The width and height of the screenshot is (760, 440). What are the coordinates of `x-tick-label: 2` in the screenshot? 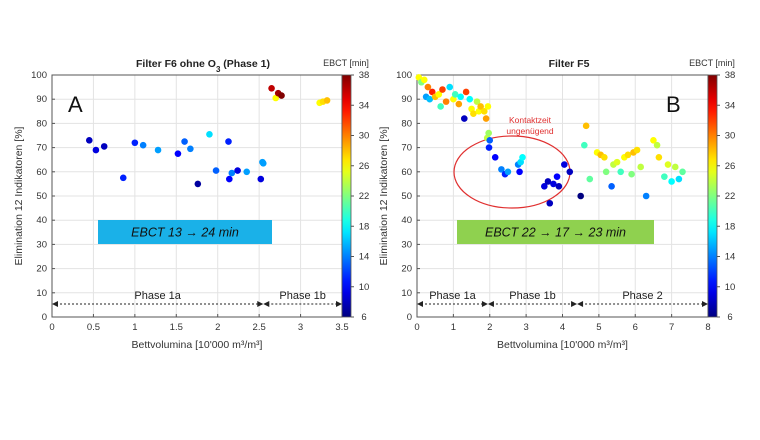 It's located at (489, 327).